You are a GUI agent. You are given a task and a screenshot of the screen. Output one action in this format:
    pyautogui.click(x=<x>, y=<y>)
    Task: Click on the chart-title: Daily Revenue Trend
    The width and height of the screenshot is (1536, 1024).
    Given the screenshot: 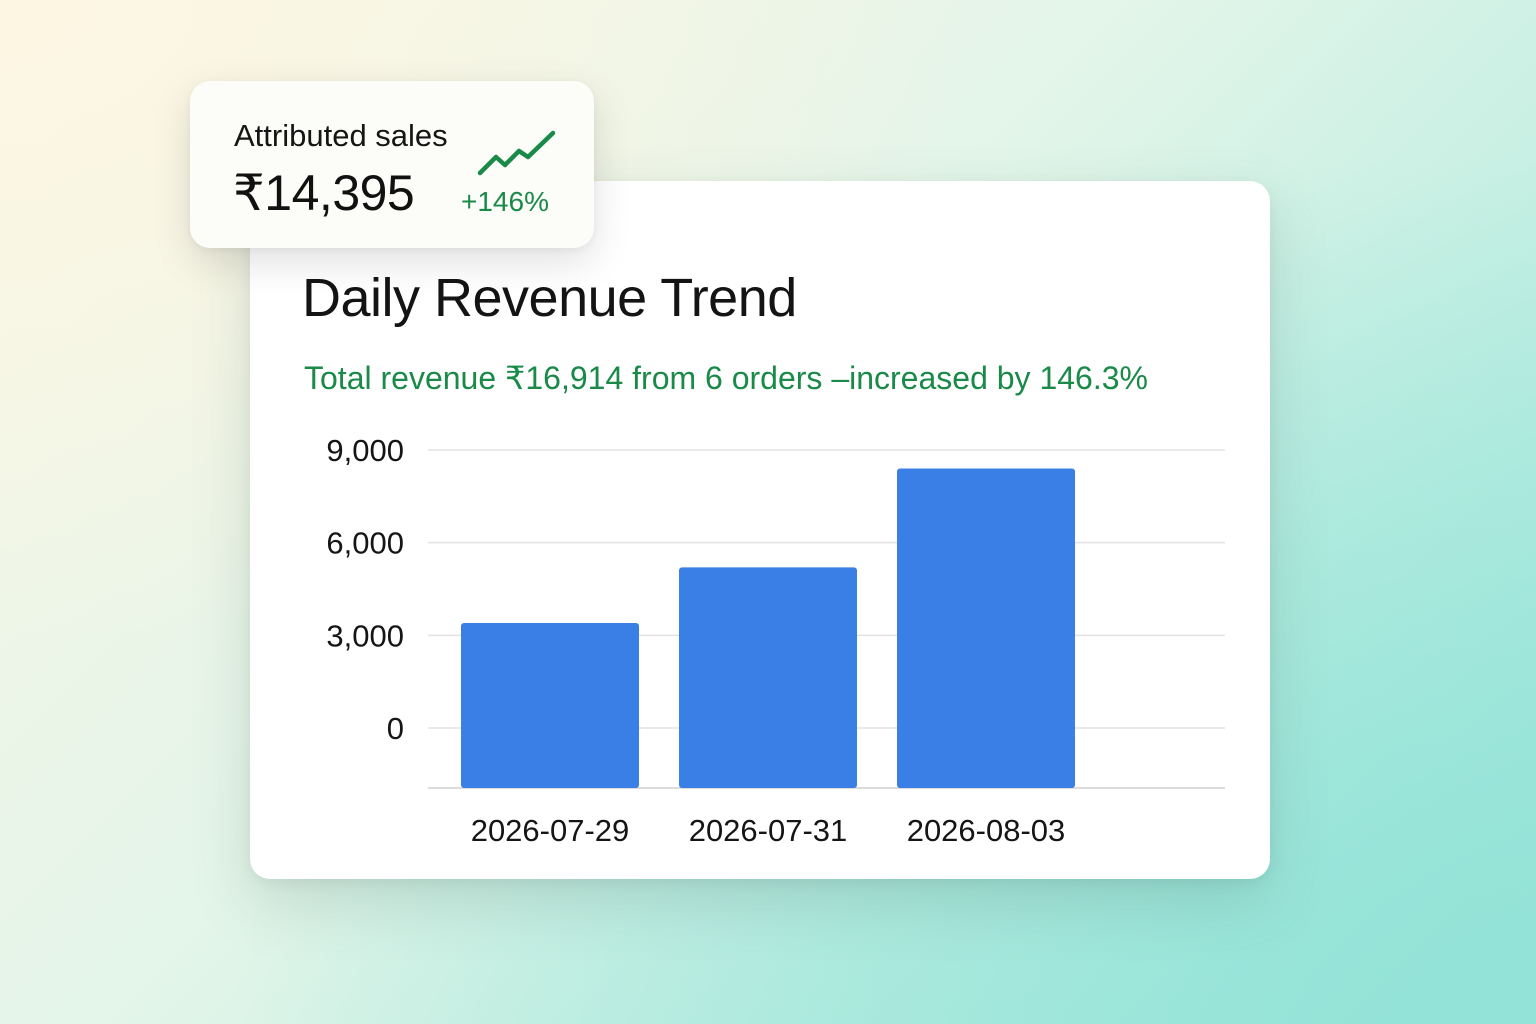 What is the action you would take?
    pyautogui.click(x=549, y=298)
    